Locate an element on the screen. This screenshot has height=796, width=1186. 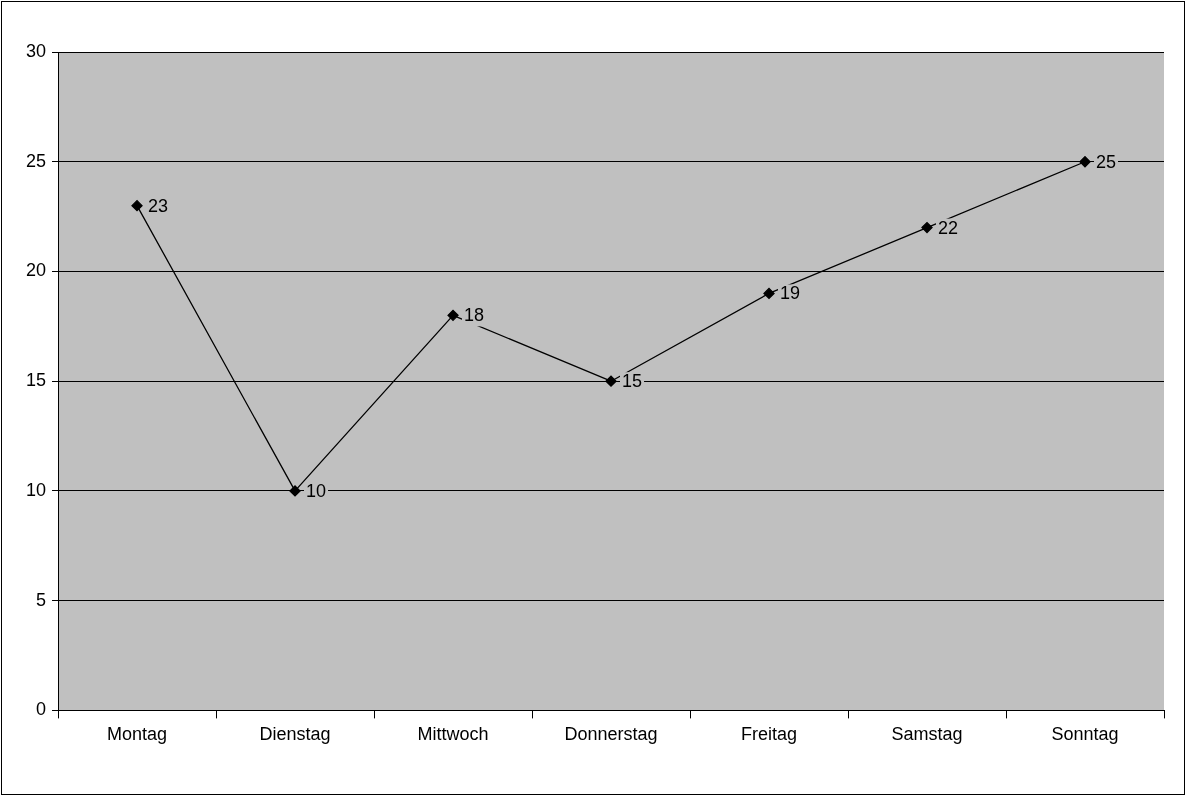
y-tick-label: 0 is located at coordinates (41, 709).